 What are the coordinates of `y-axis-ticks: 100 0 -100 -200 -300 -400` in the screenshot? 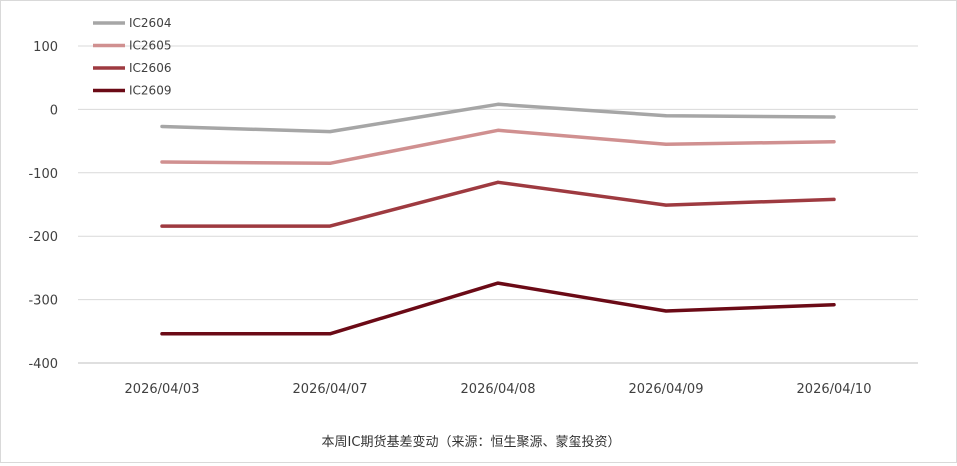 It's located at (43, 206).